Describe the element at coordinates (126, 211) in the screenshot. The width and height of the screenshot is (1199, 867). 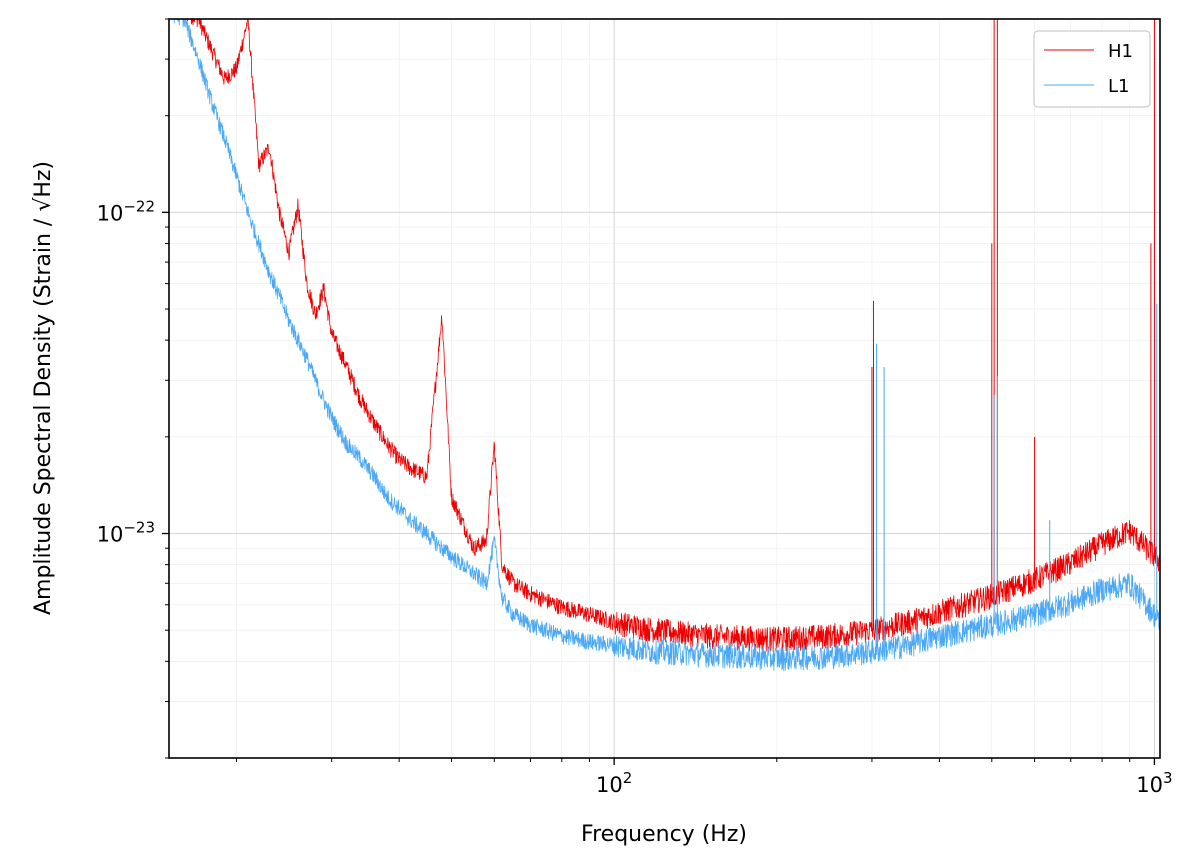
I see `y-tick-label: 10−22` at that location.